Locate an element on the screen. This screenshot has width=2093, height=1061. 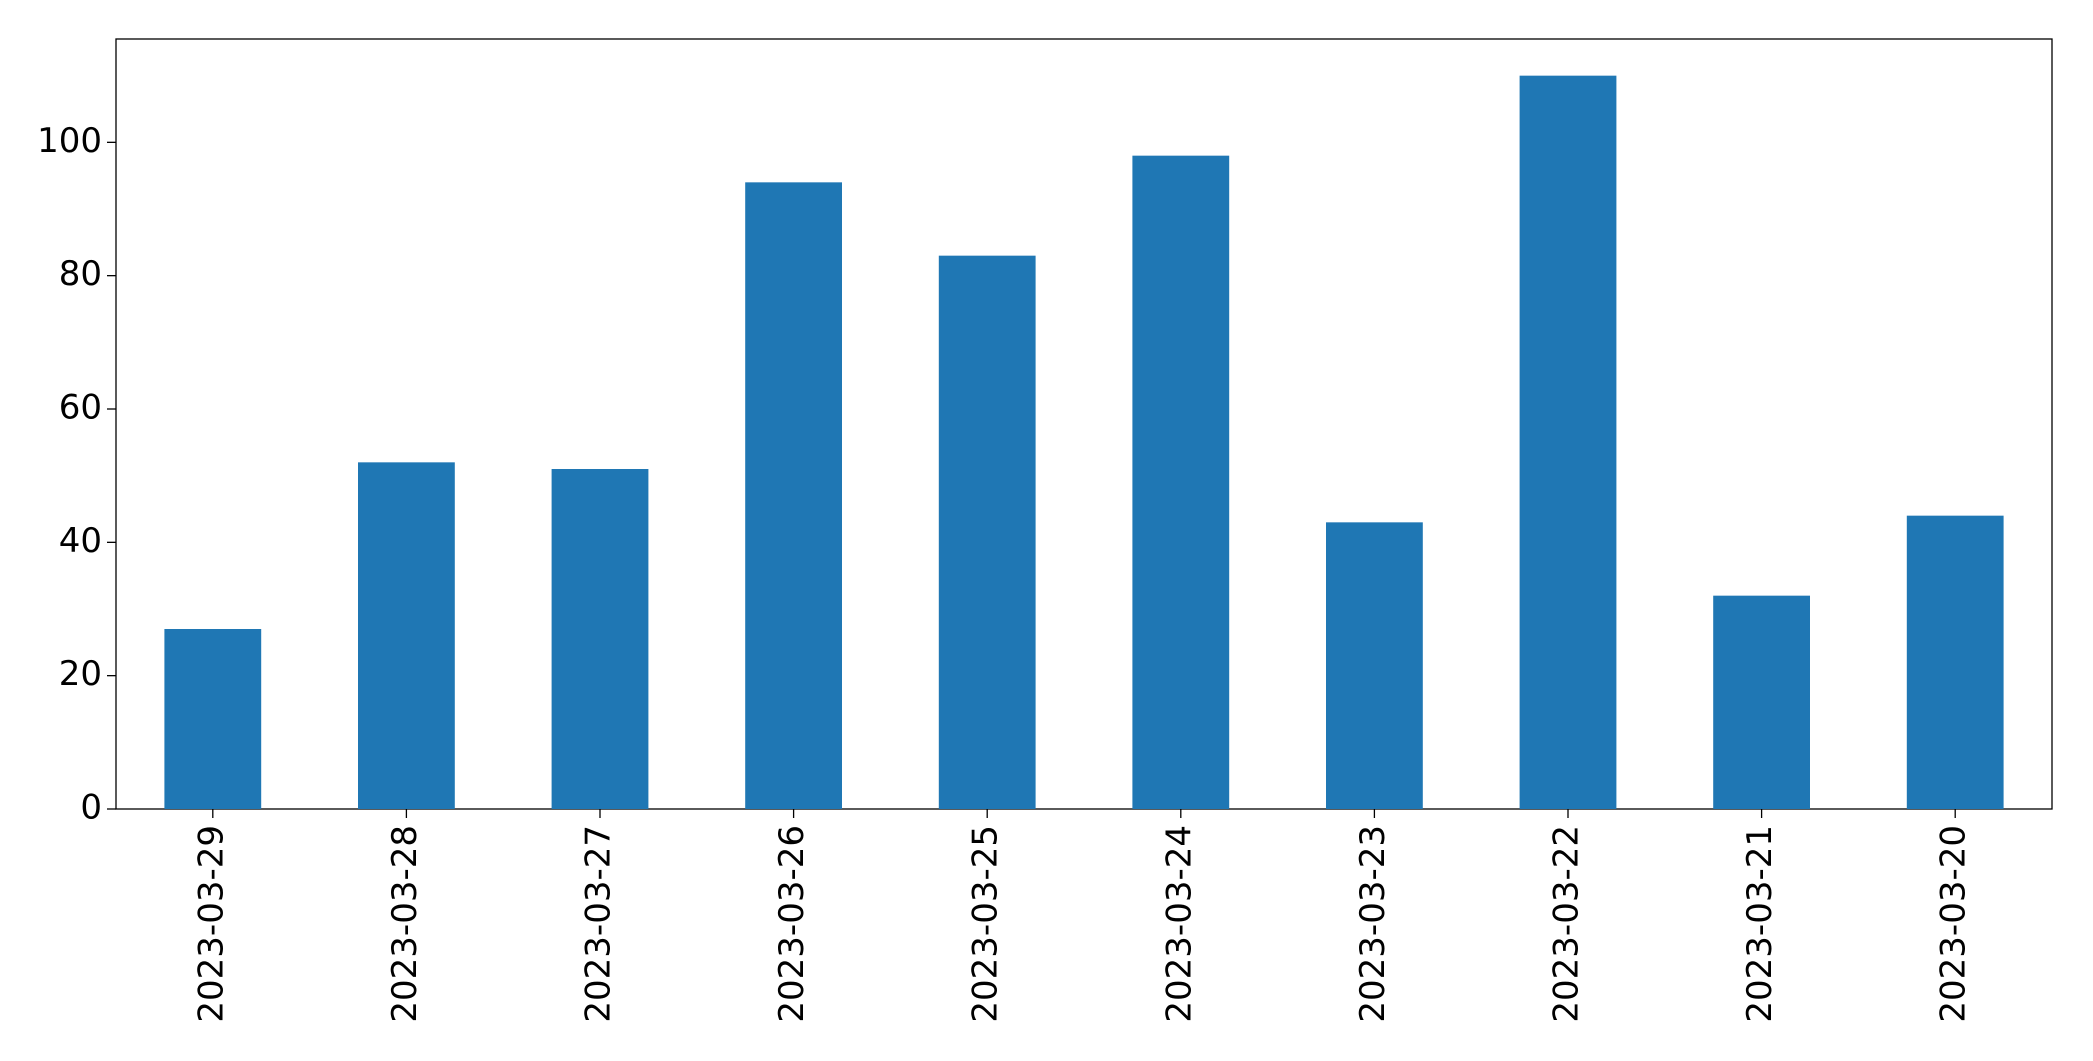
x-tick-label: 2023-03-26 is located at coordinates (792, 924).